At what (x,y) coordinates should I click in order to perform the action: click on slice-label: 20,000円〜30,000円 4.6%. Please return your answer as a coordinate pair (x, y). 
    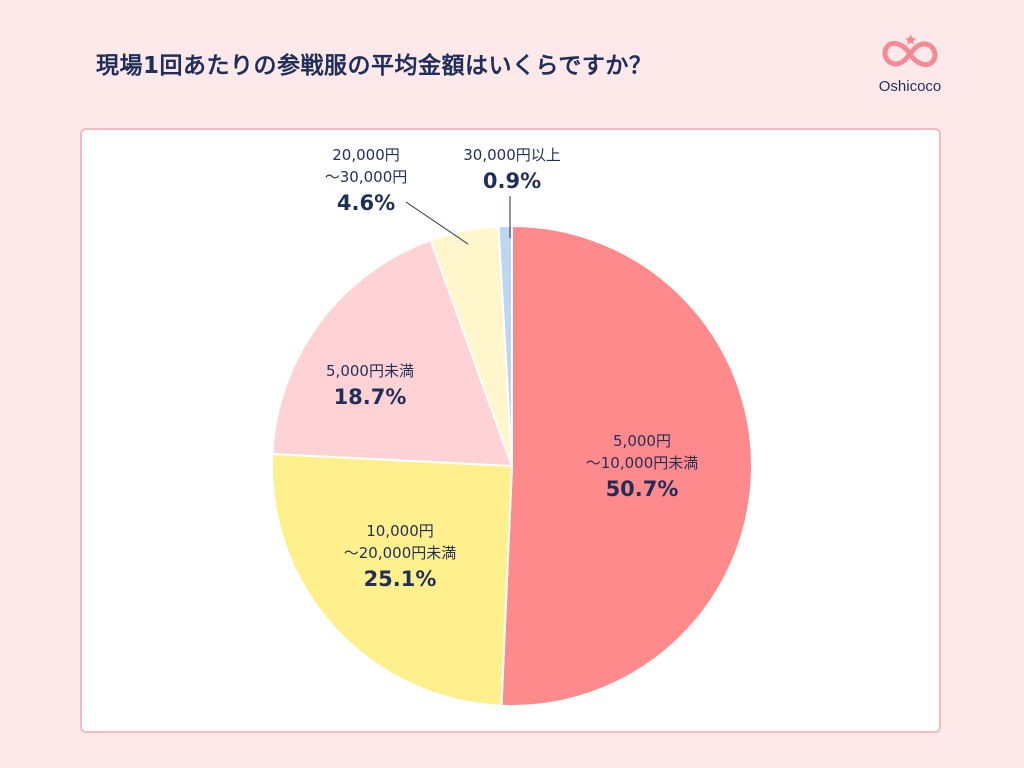
    Looking at the image, I should click on (366, 180).